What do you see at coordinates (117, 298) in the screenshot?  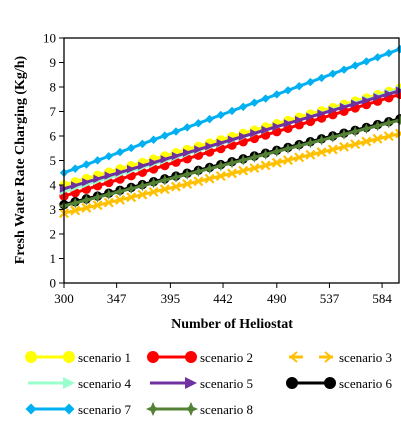 I see `x-tick-label: 347` at bounding box center [117, 298].